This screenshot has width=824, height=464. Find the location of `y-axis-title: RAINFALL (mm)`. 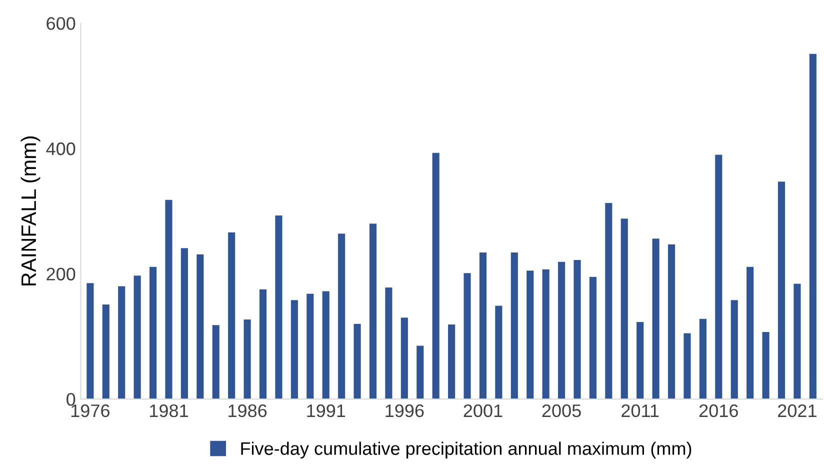

y-axis-title: RAINFALL (mm) is located at coordinates (30, 211).